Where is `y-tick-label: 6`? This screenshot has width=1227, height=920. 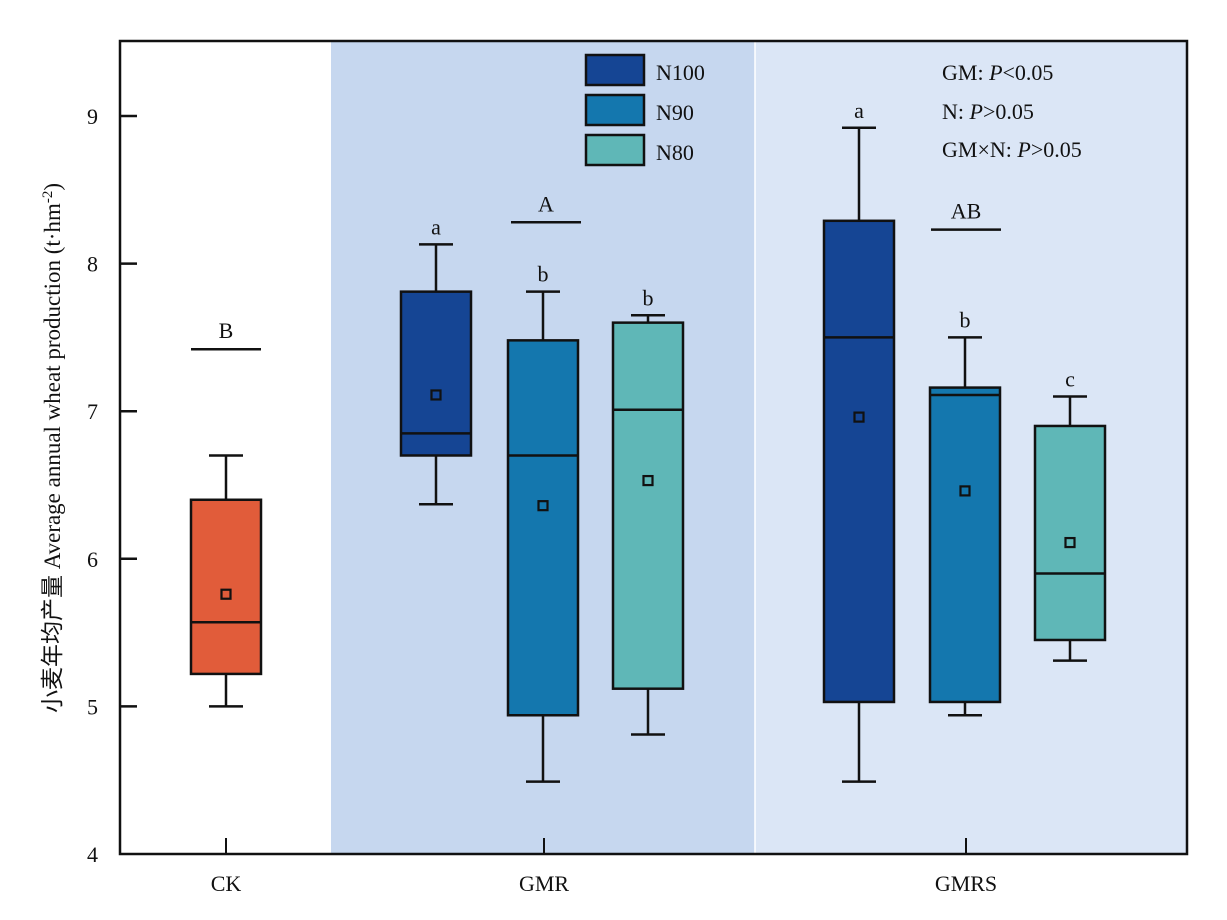 y-tick-label: 6 is located at coordinates (92, 559).